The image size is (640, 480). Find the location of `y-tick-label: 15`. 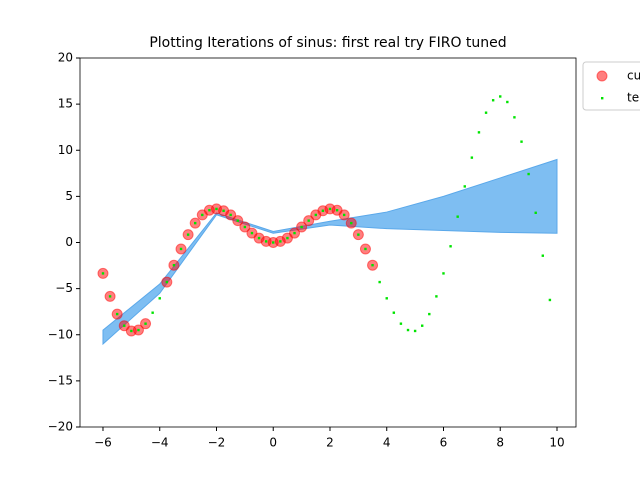

y-tick-label: 15 is located at coordinates (65, 104).